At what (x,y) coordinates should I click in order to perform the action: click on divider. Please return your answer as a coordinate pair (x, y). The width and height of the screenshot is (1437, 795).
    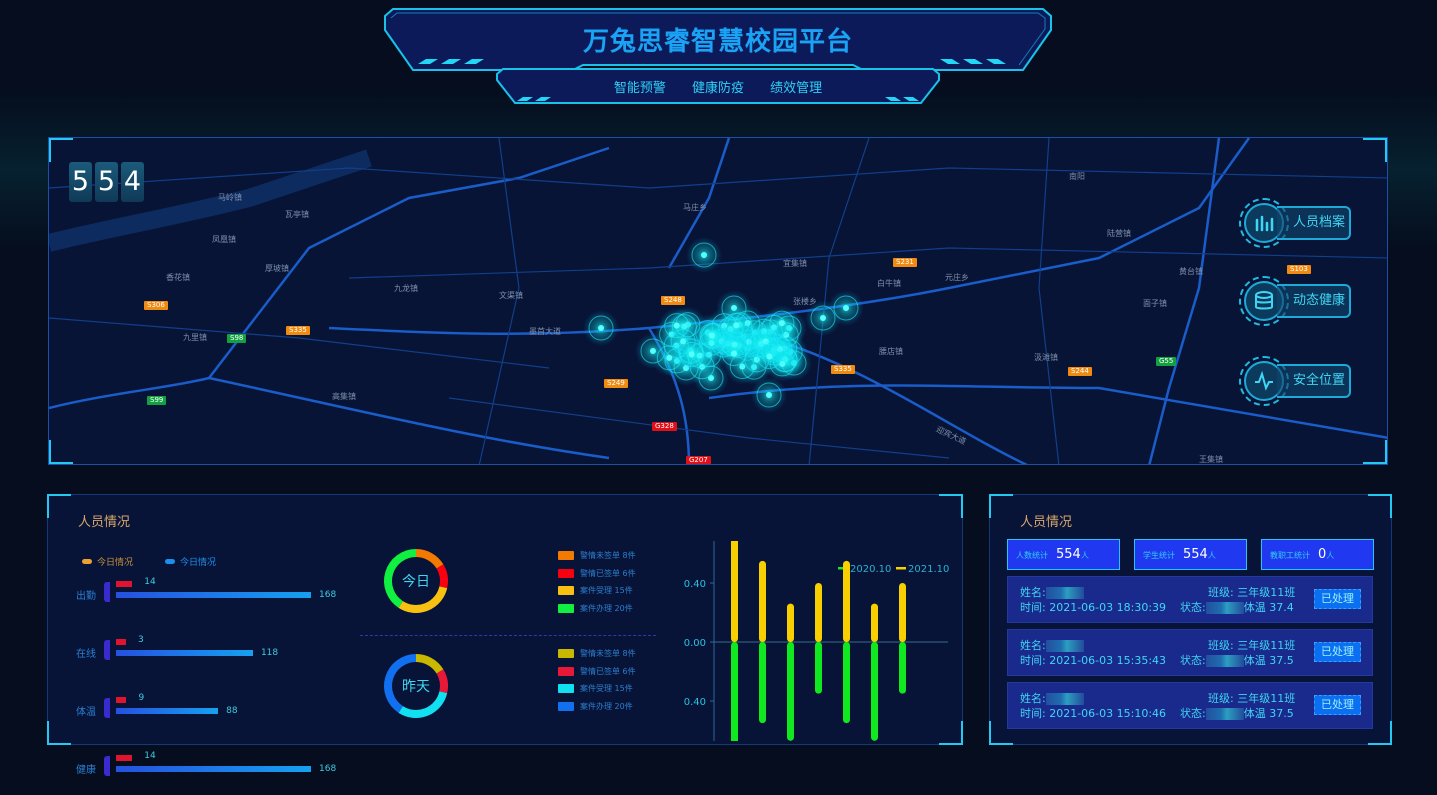
    Looking at the image, I should click on (508, 635).